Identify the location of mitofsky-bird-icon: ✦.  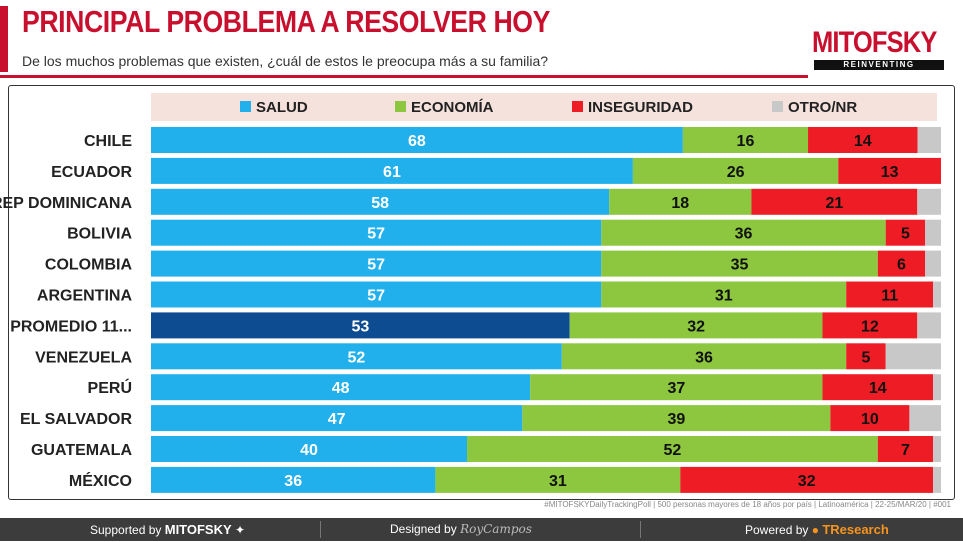
(240, 530).